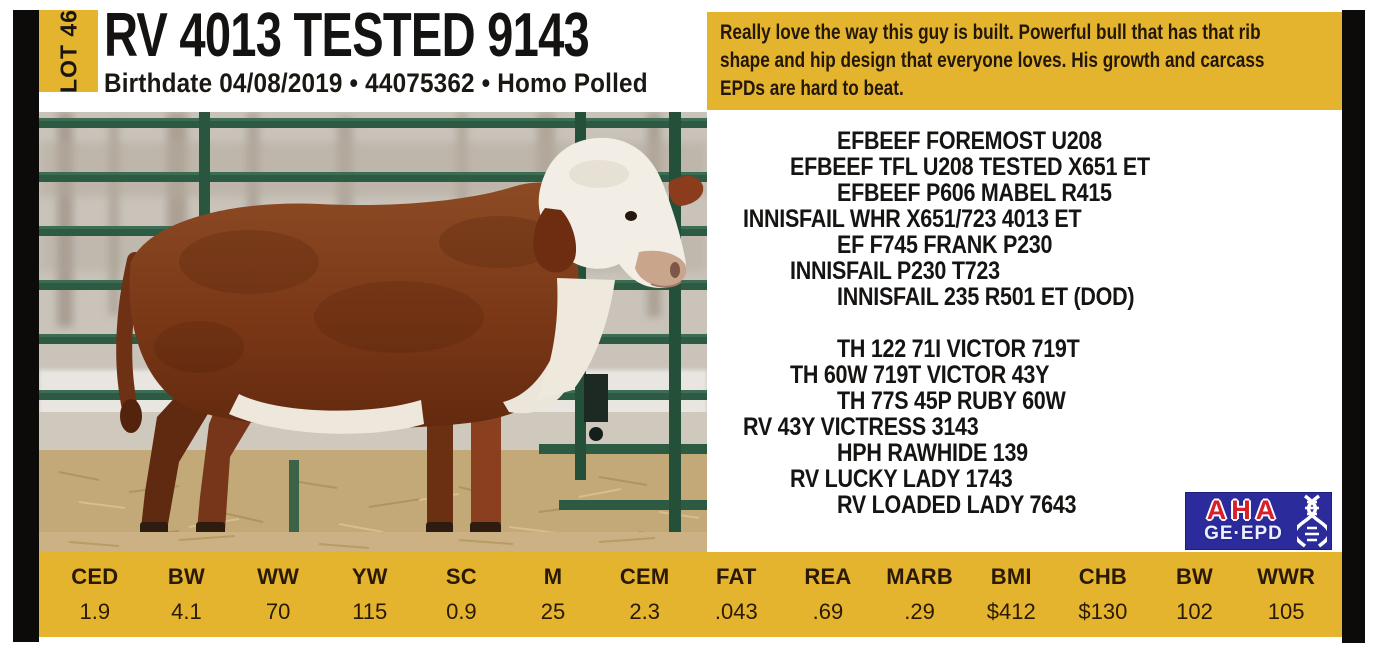 Image resolution: width=1382 pixels, height=650 pixels. What do you see at coordinates (644, 611) in the screenshot?
I see `epd-value: 2.3` at bounding box center [644, 611].